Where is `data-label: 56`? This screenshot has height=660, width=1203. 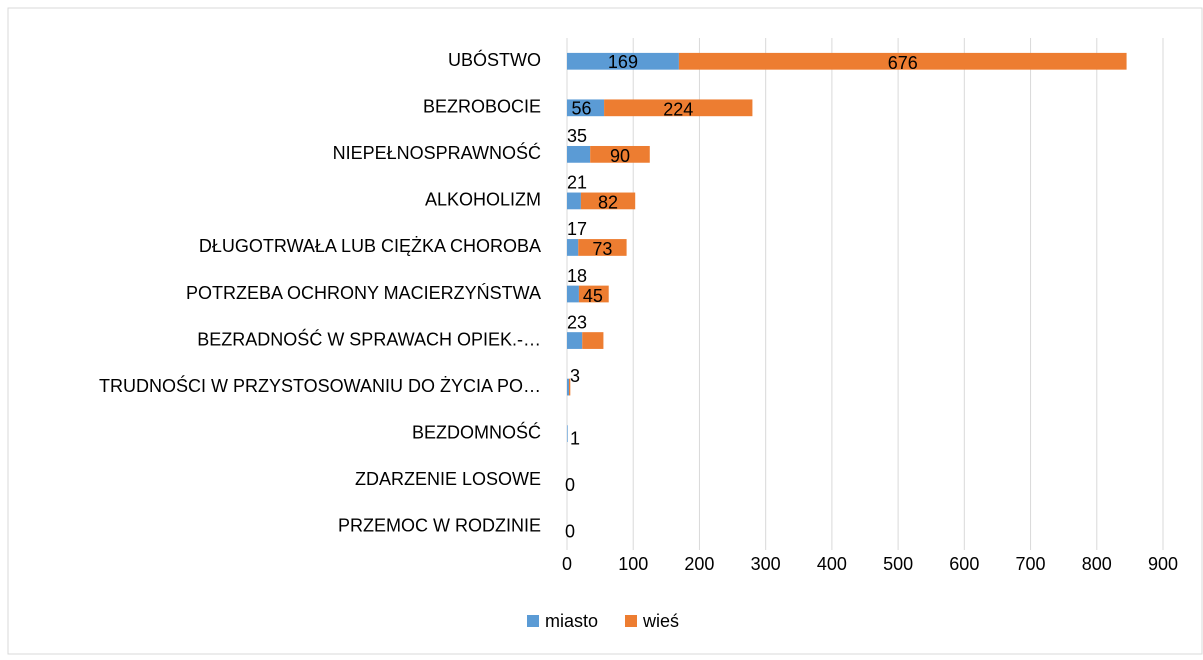 data-label: 56 is located at coordinates (582, 109).